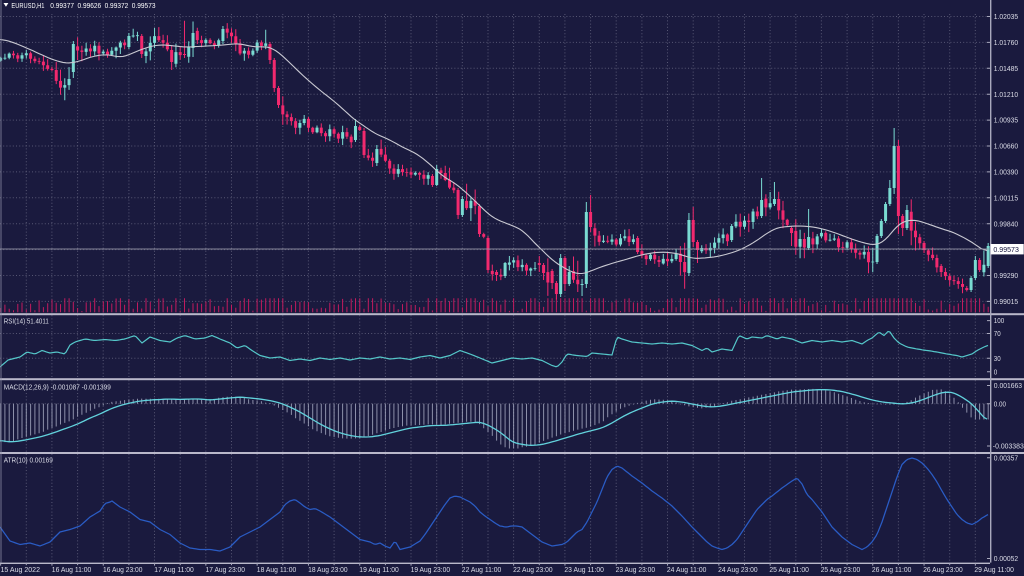  Describe the element at coordinates (1006, 120) in the screenshot. I see `svg-text: 1.00935` at that location.